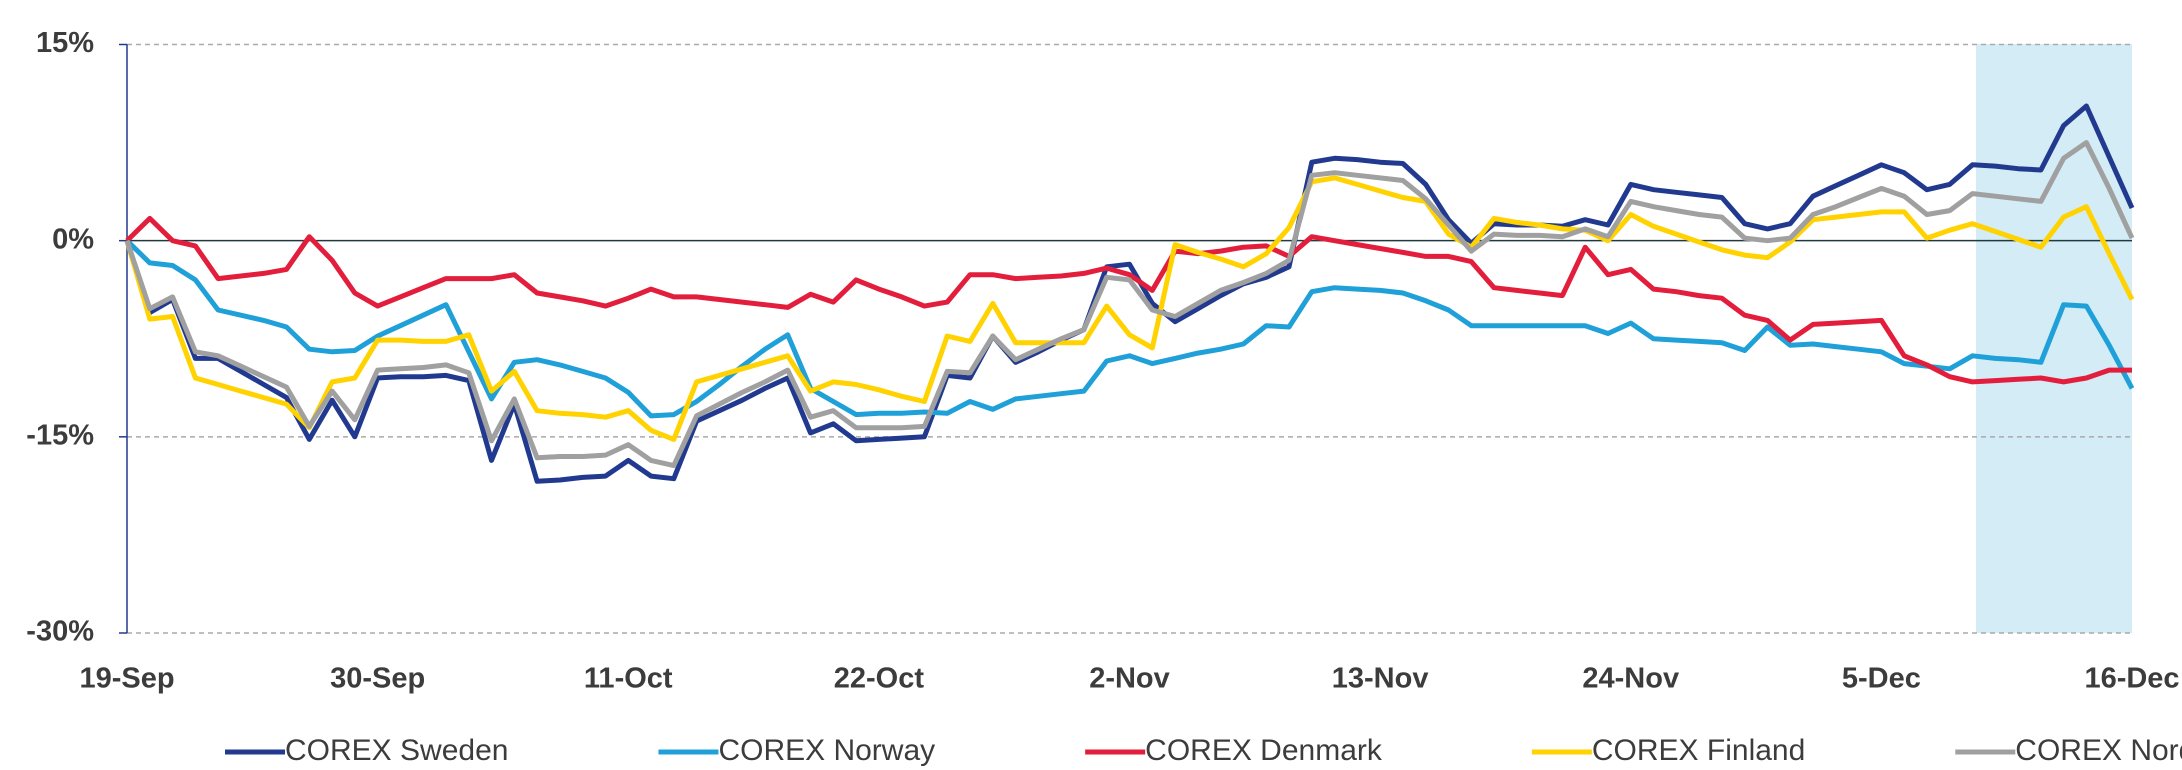  Describe the element at coordinates (879, 679) in the screenshot. I see `x-tick-label: 22-Oct` at that location.